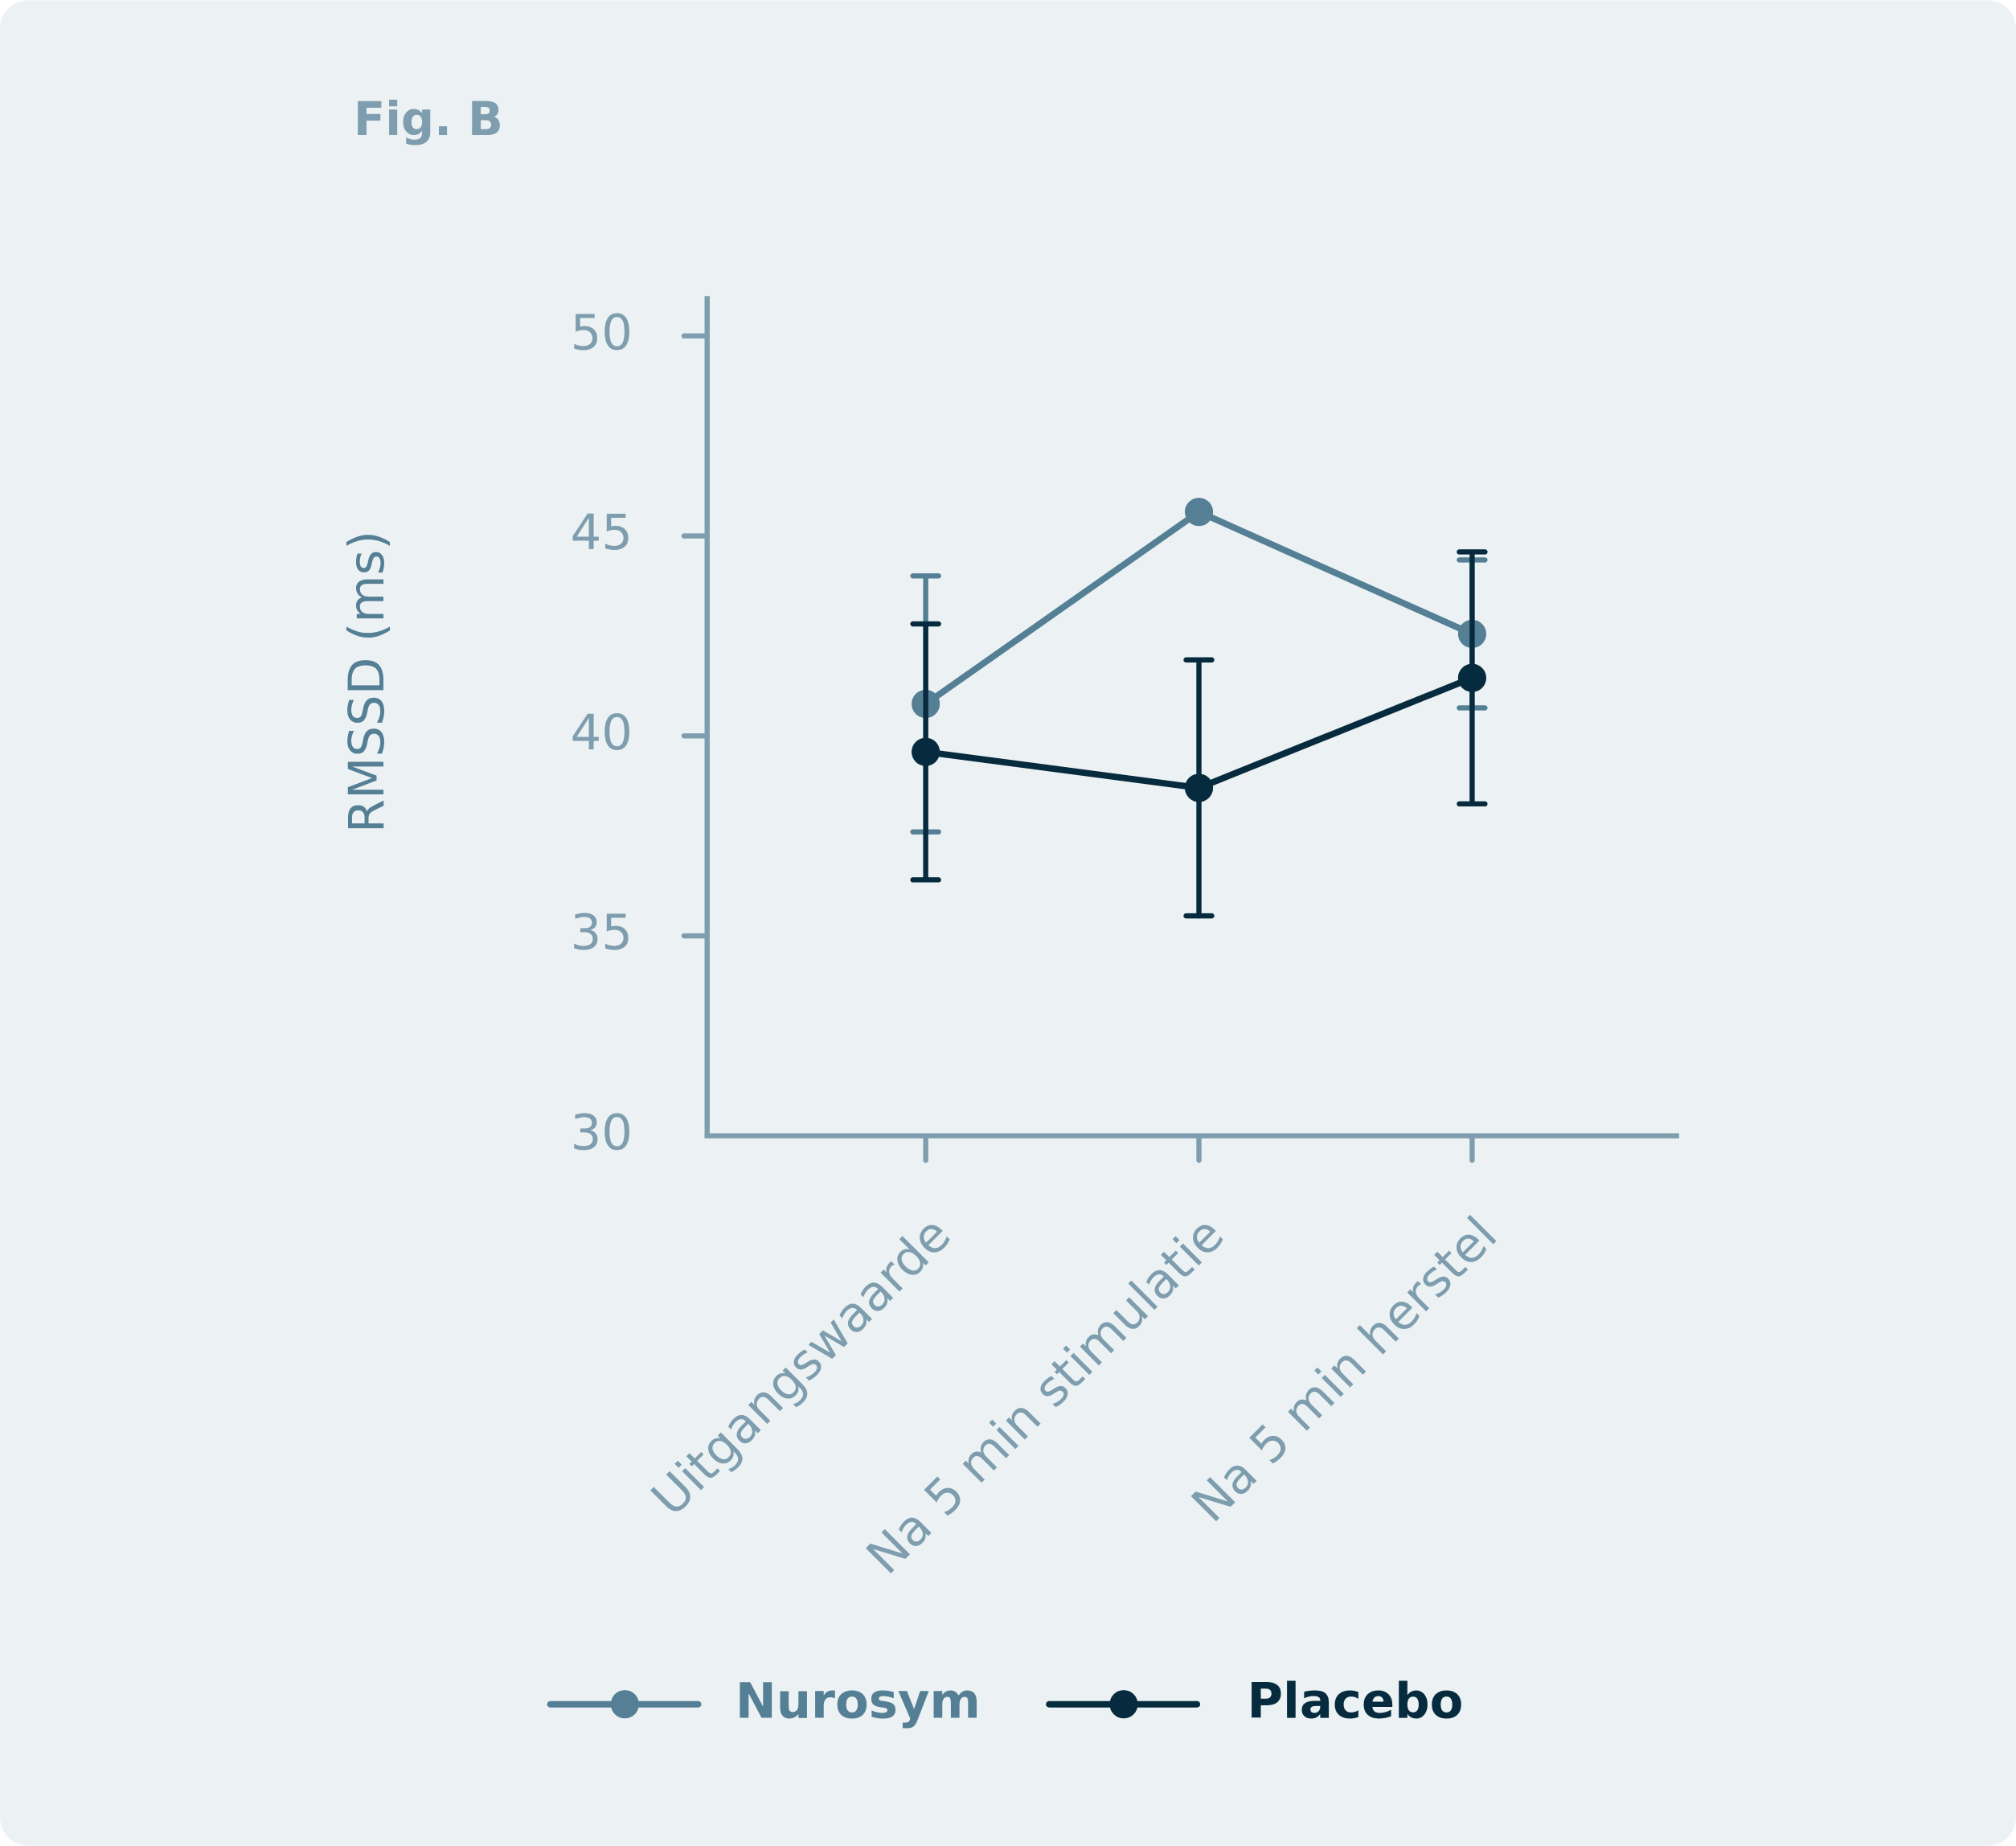 The width and height of the screenshot is (2016, 1846). I want to click on legend-label: Nurosym, so click(858, 1701).